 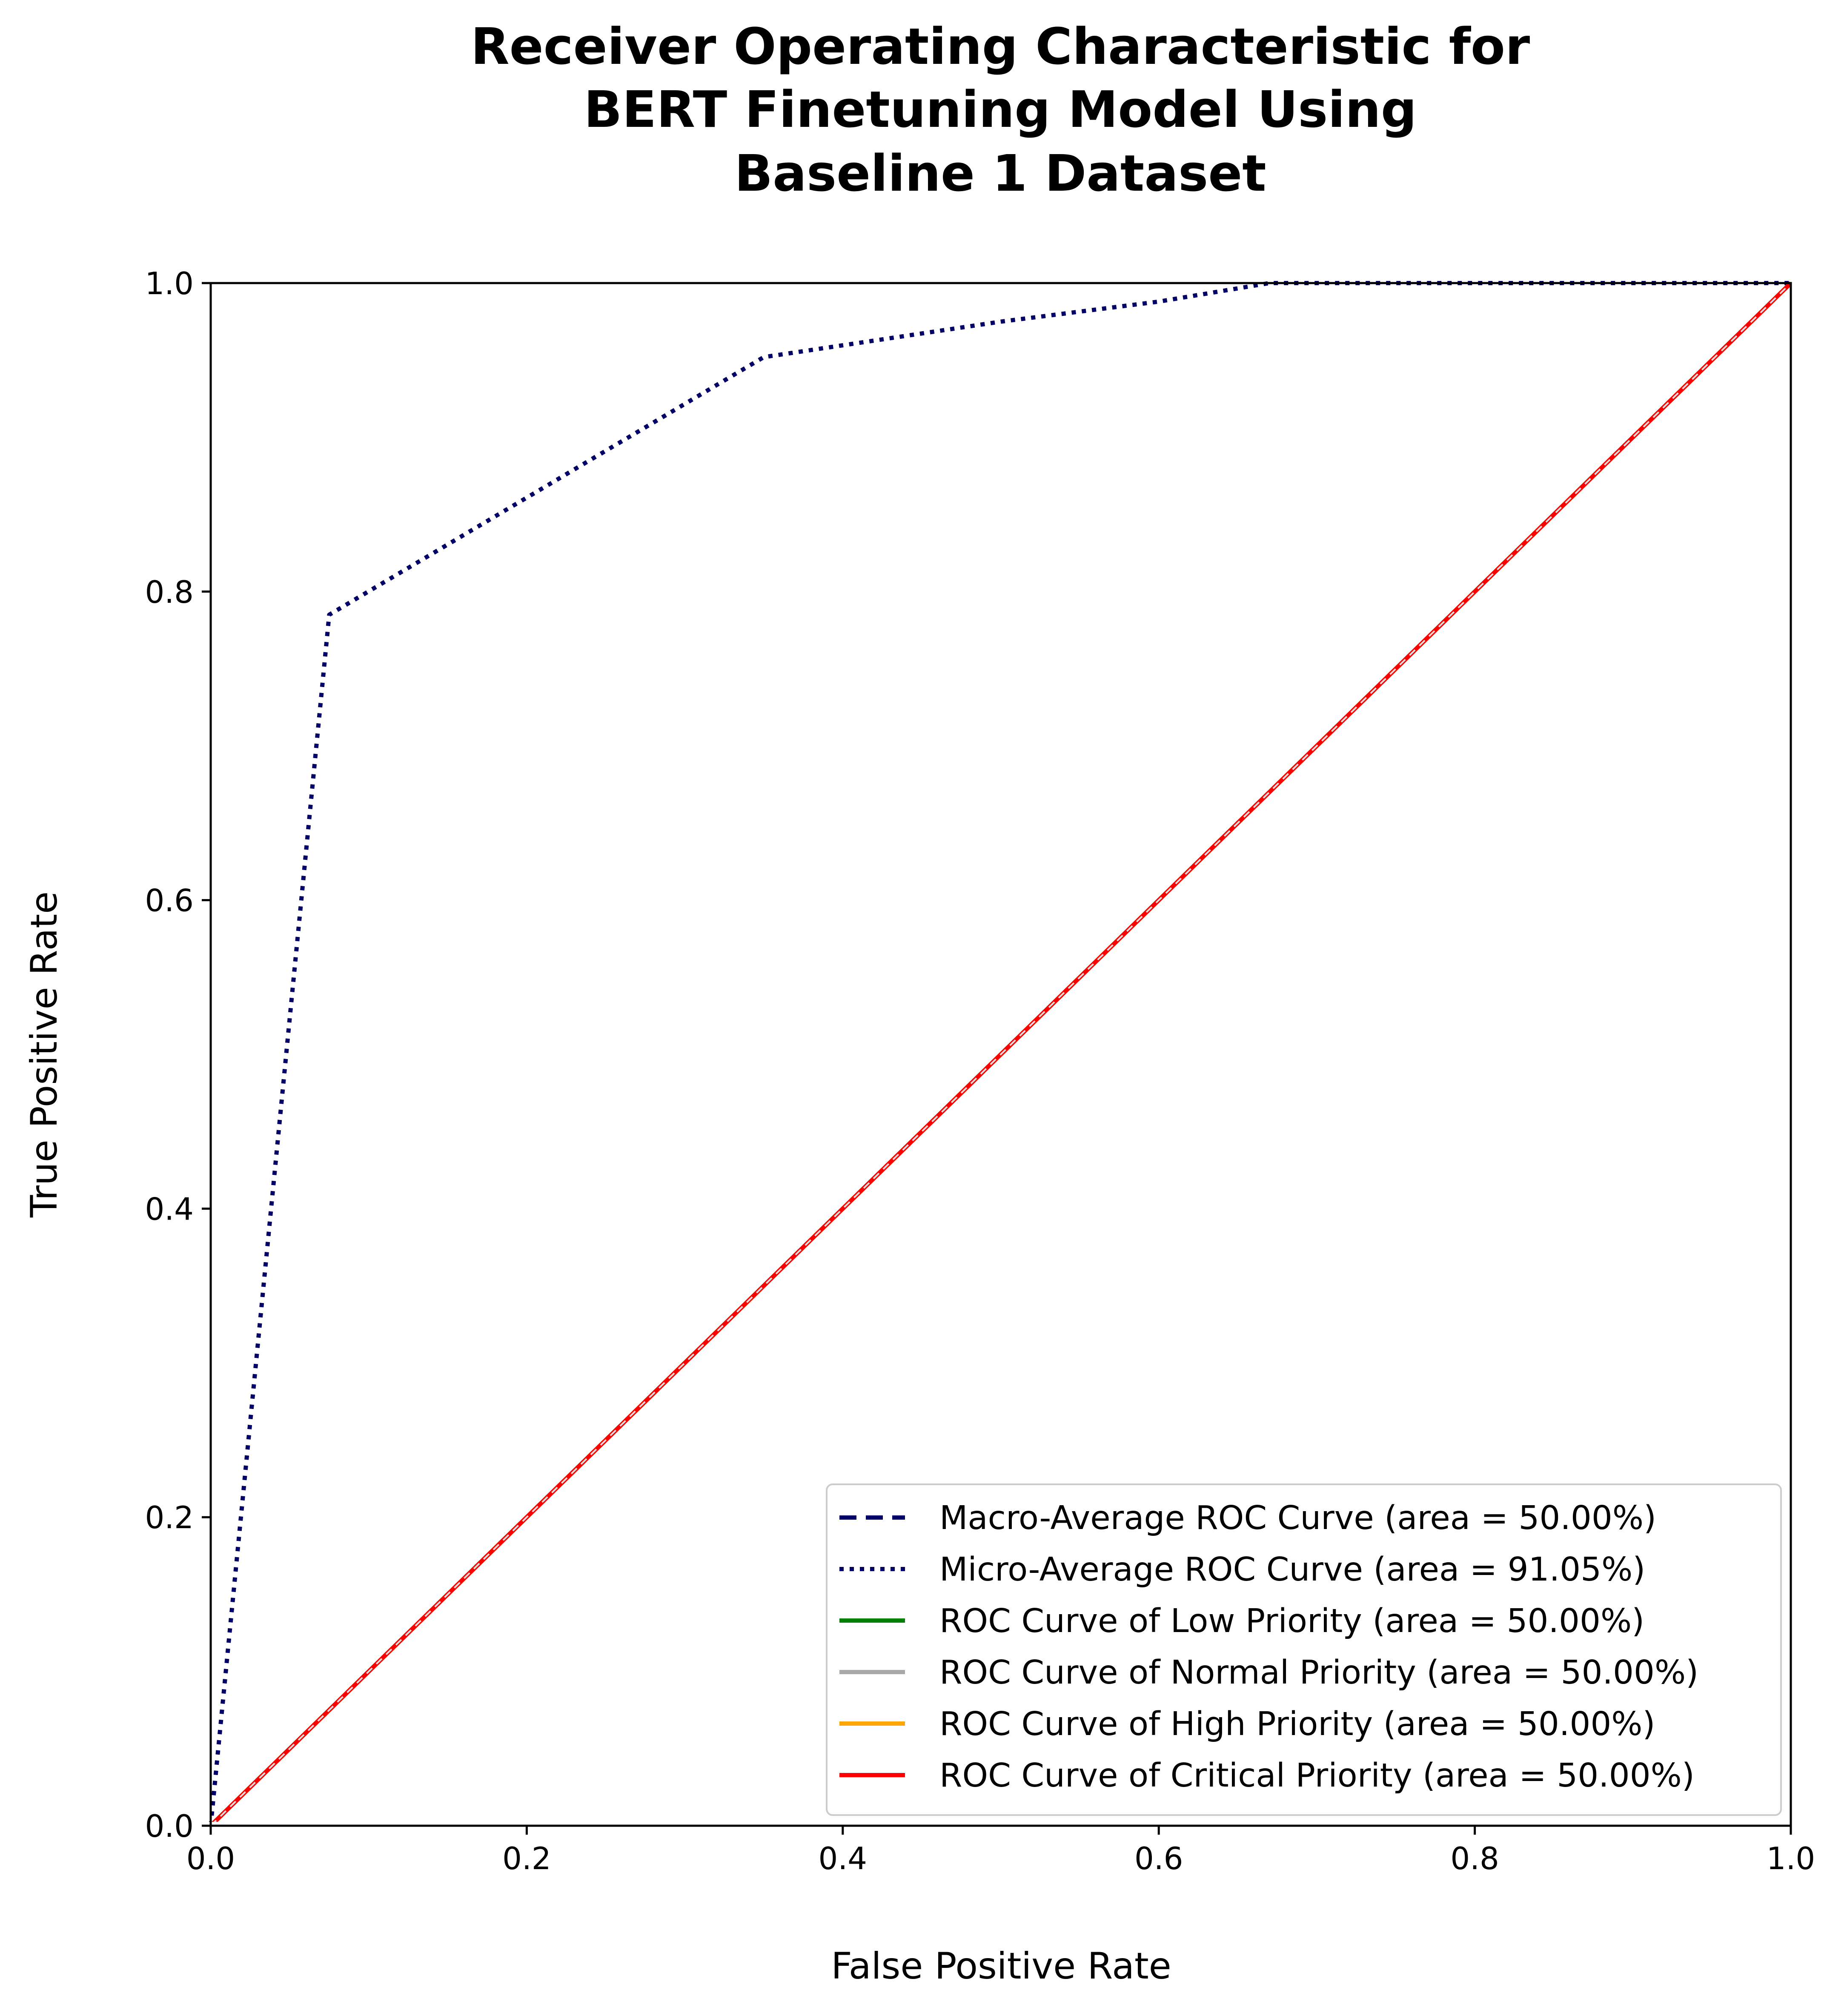 What do you see at coordinates (170, 592) in the screenshot?
I see `y-tick-label: 0.8` at bounding box center [170, 592].